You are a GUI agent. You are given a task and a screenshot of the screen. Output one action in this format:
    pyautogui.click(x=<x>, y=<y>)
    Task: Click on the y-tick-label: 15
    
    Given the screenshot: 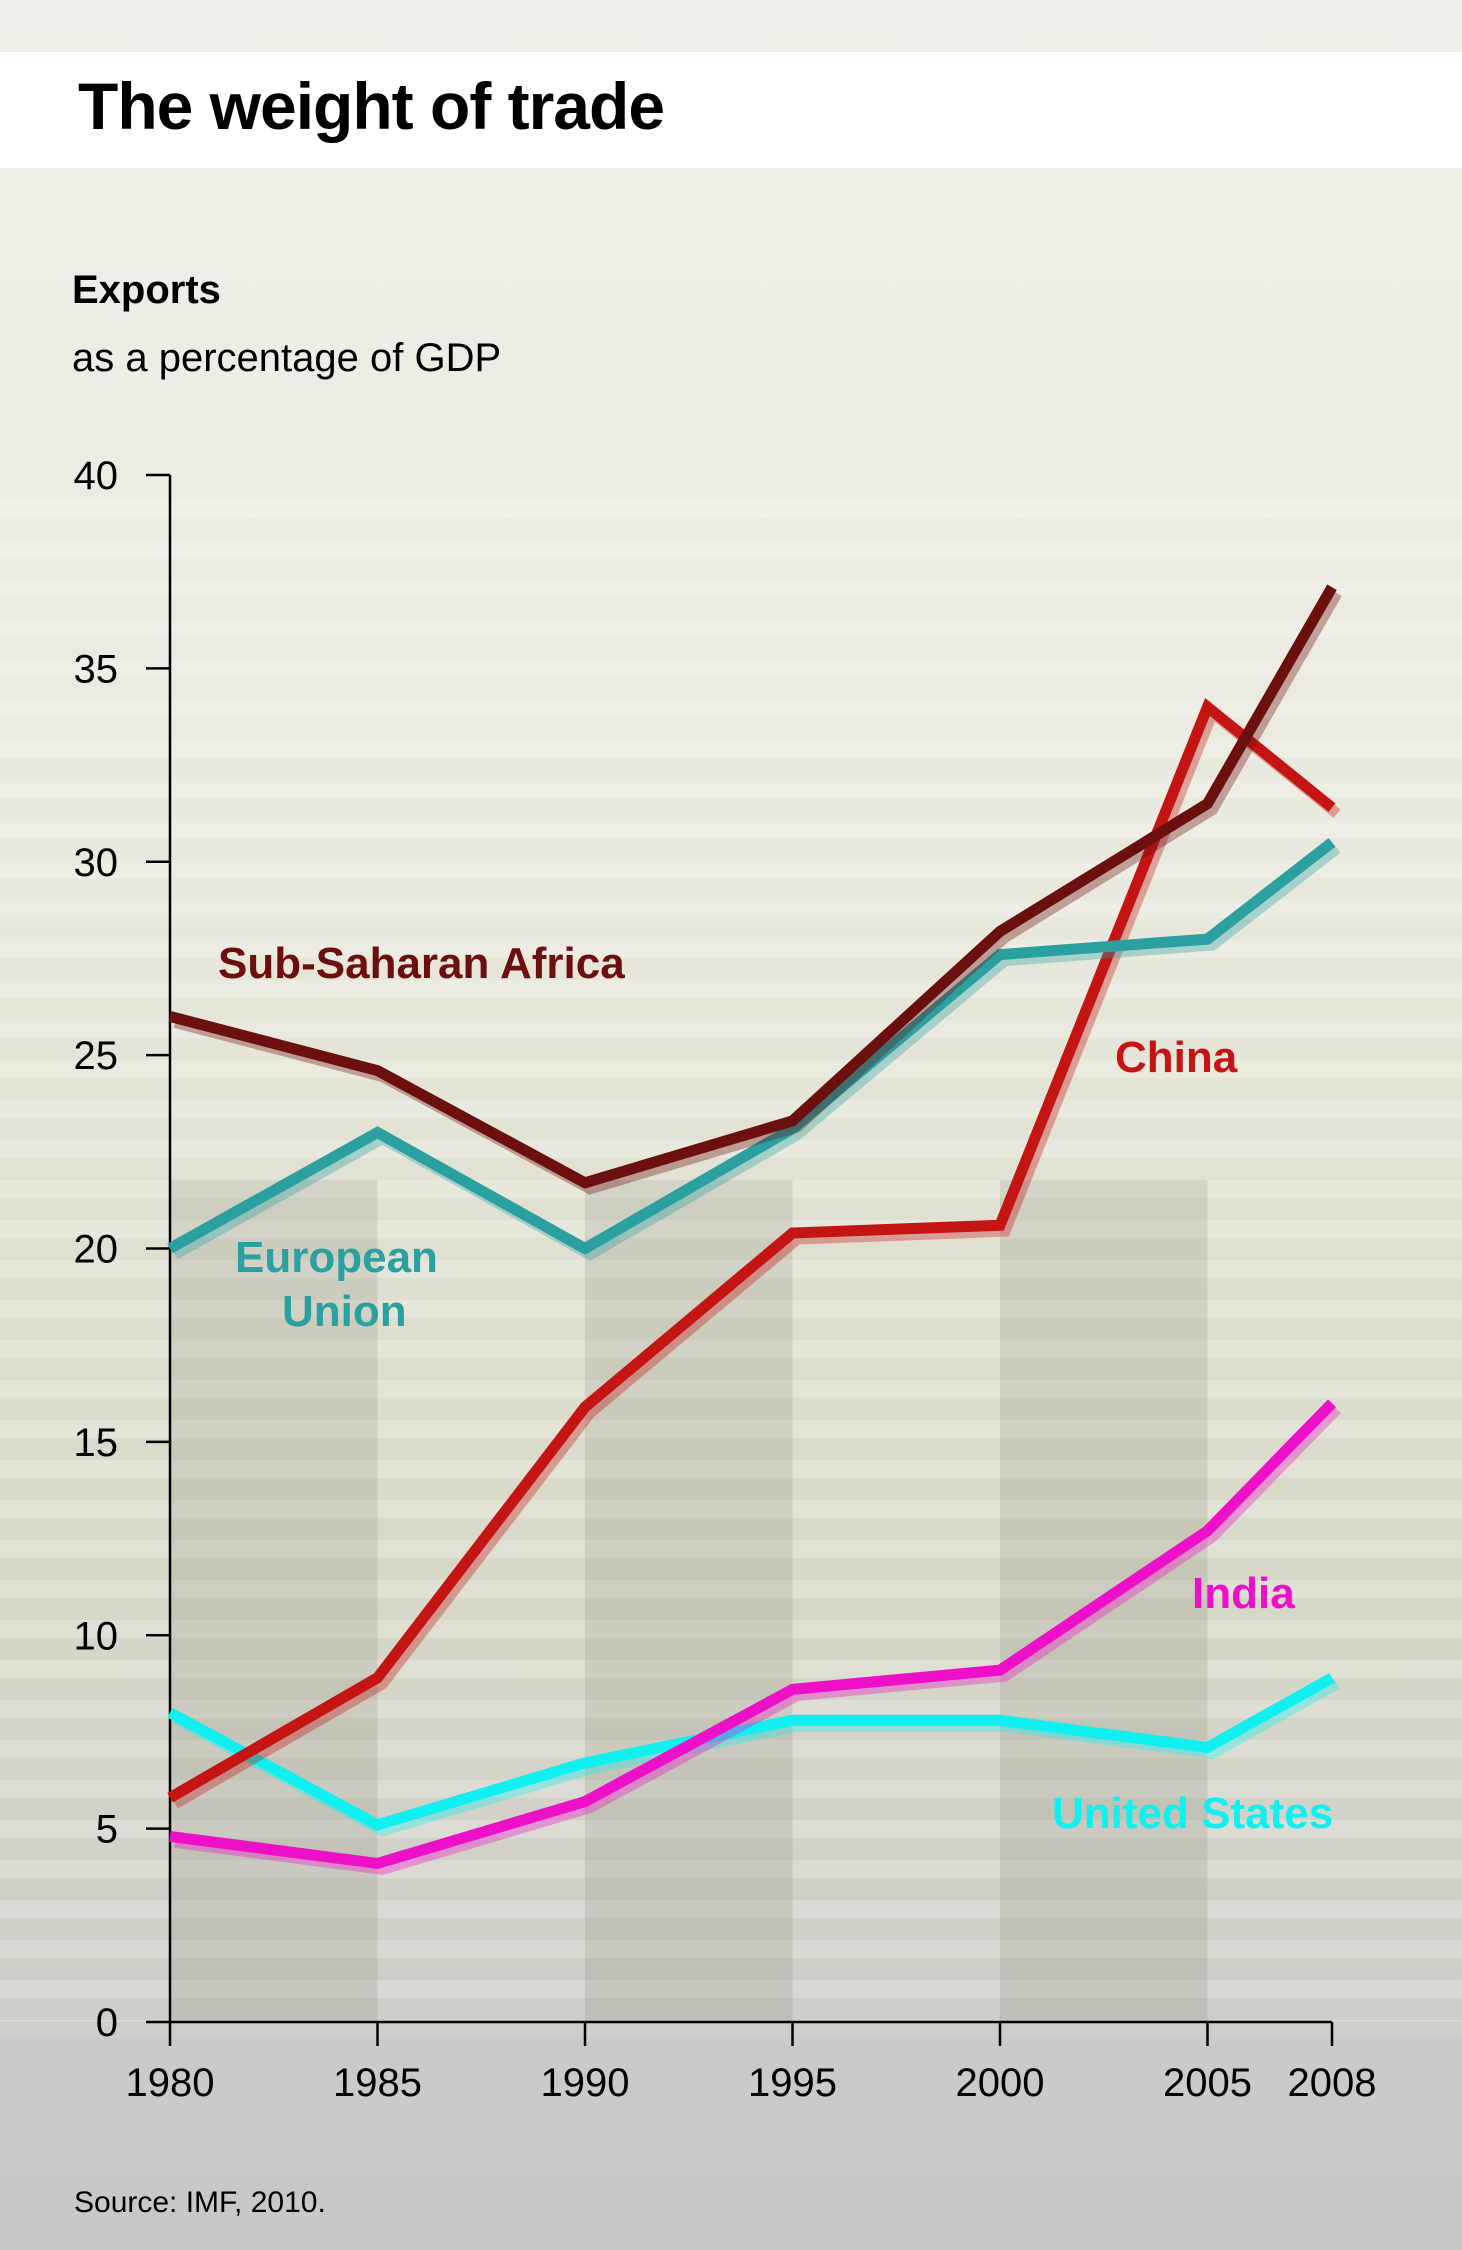 What is the action you would take?
    pyautogui.click(x=96, y=1443)
    